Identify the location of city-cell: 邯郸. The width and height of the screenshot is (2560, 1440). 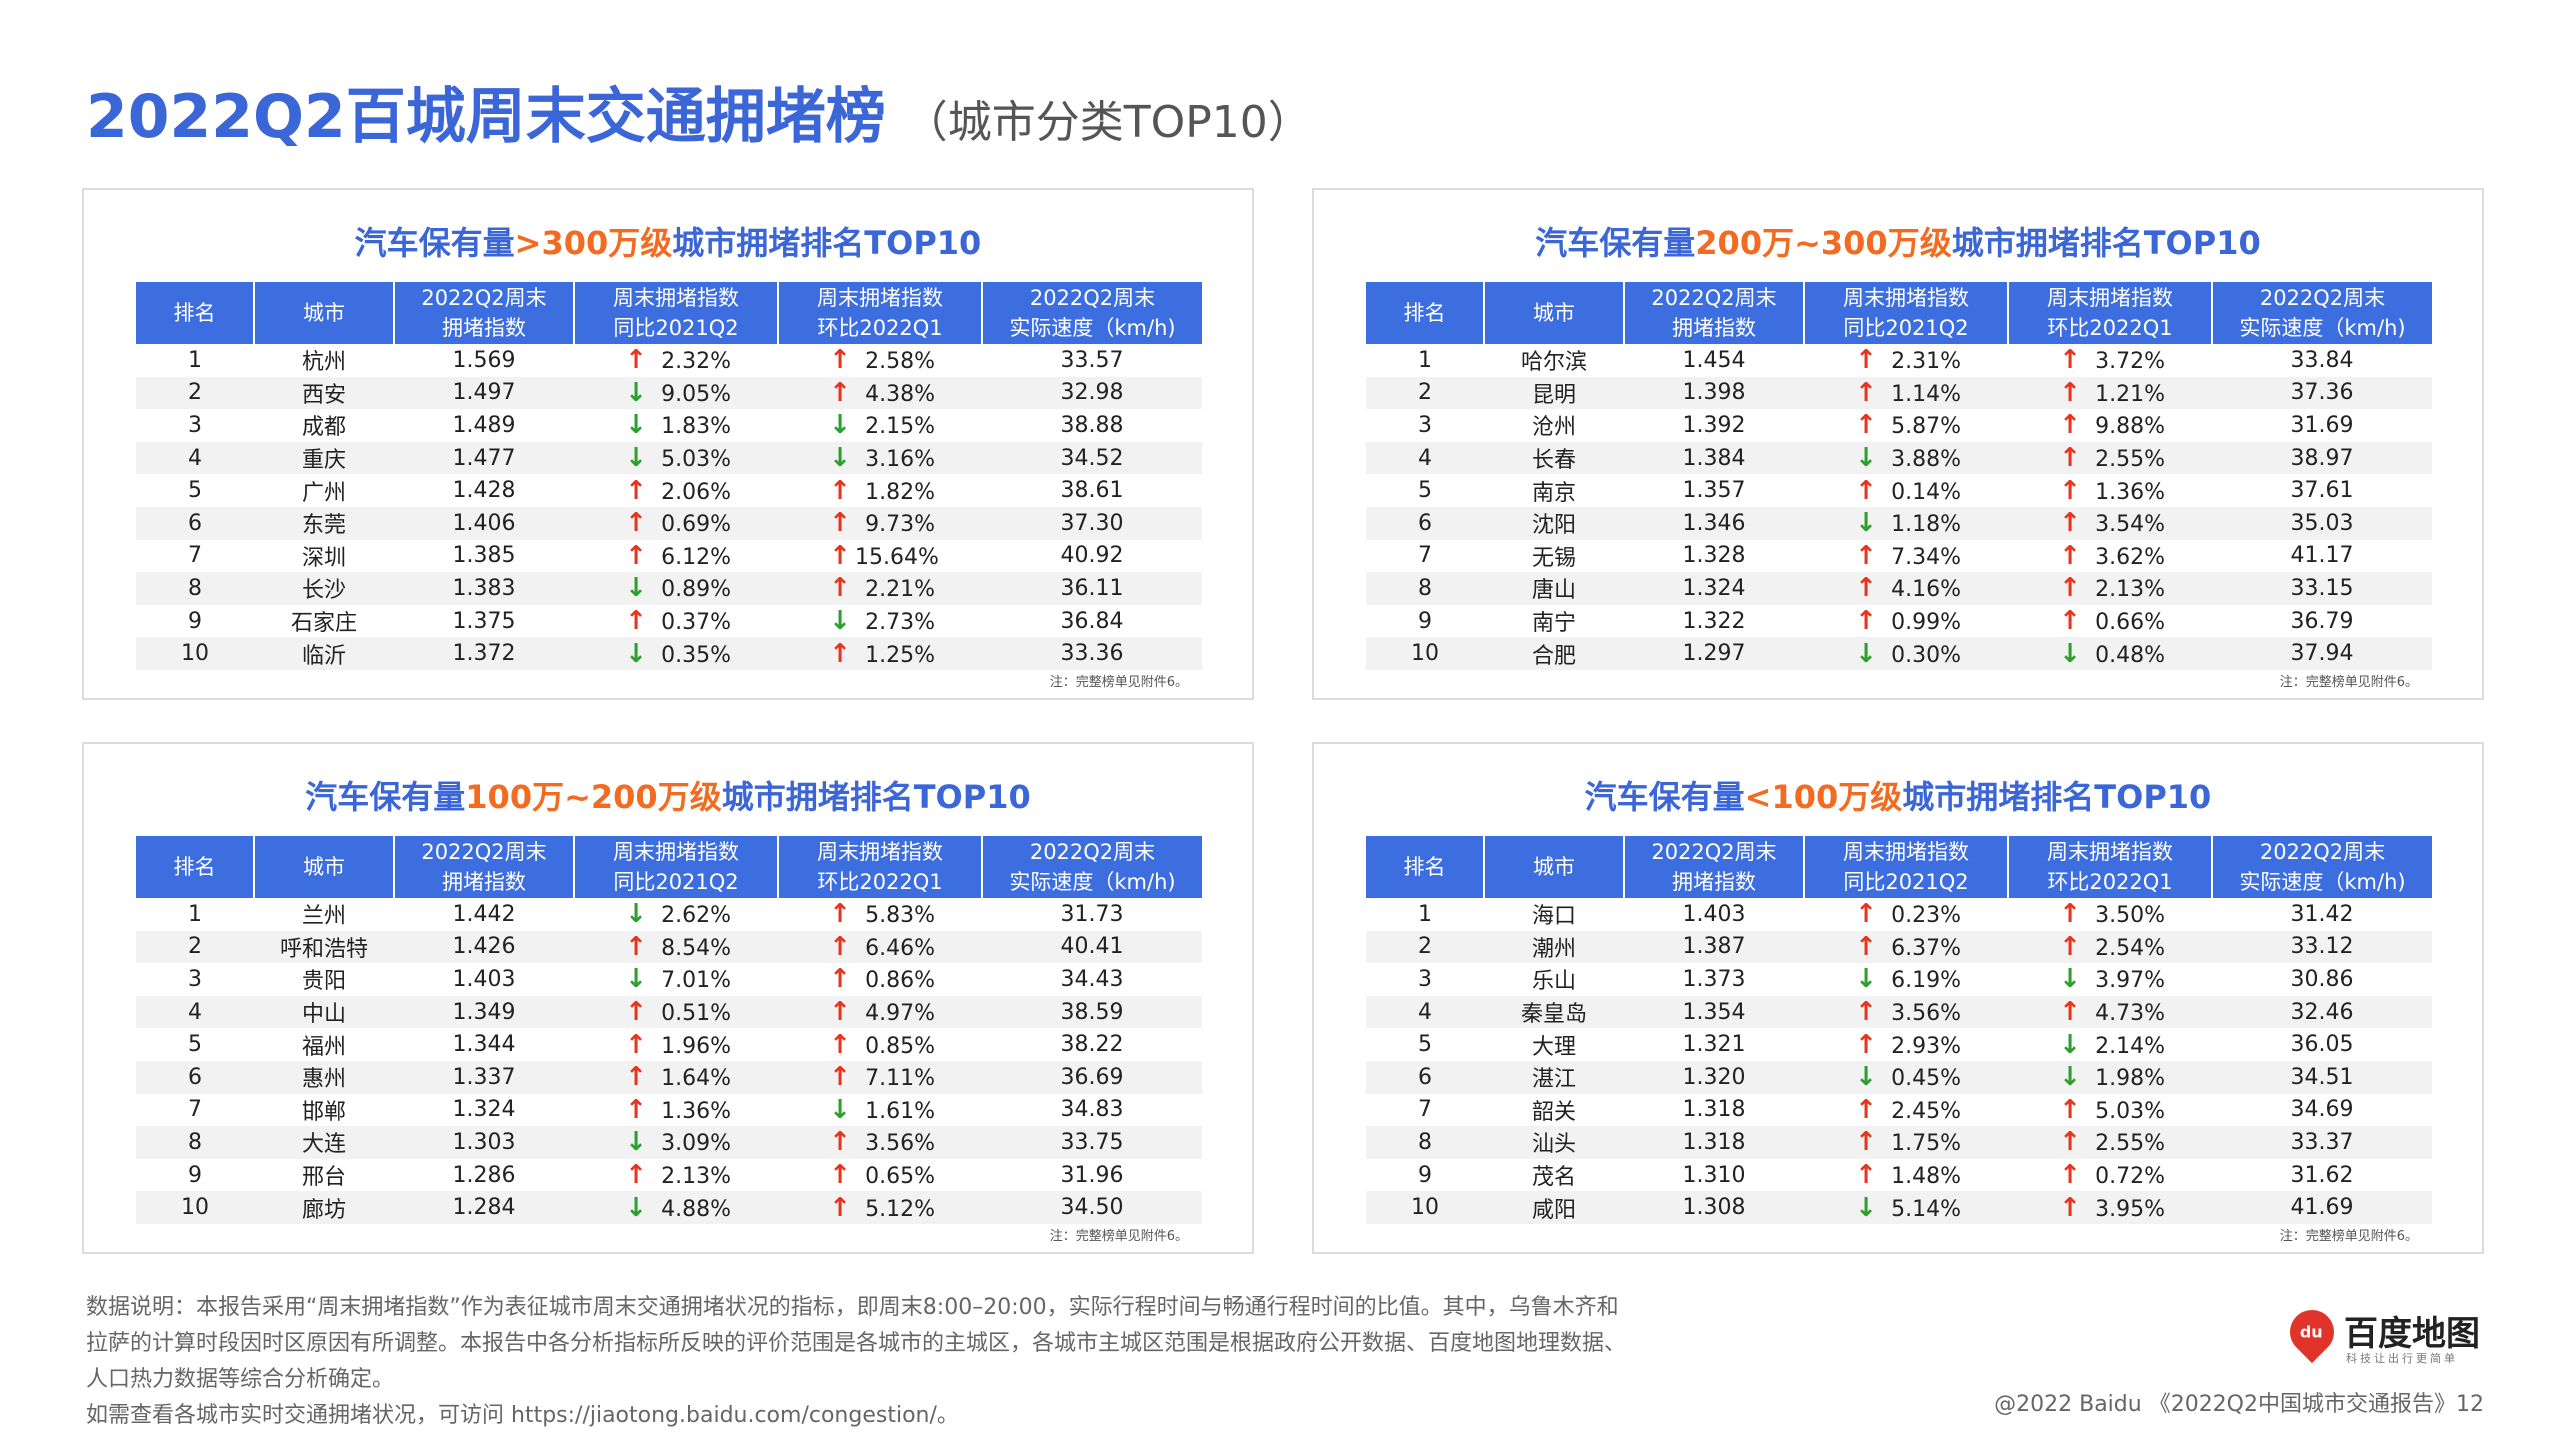
(323, 1112).